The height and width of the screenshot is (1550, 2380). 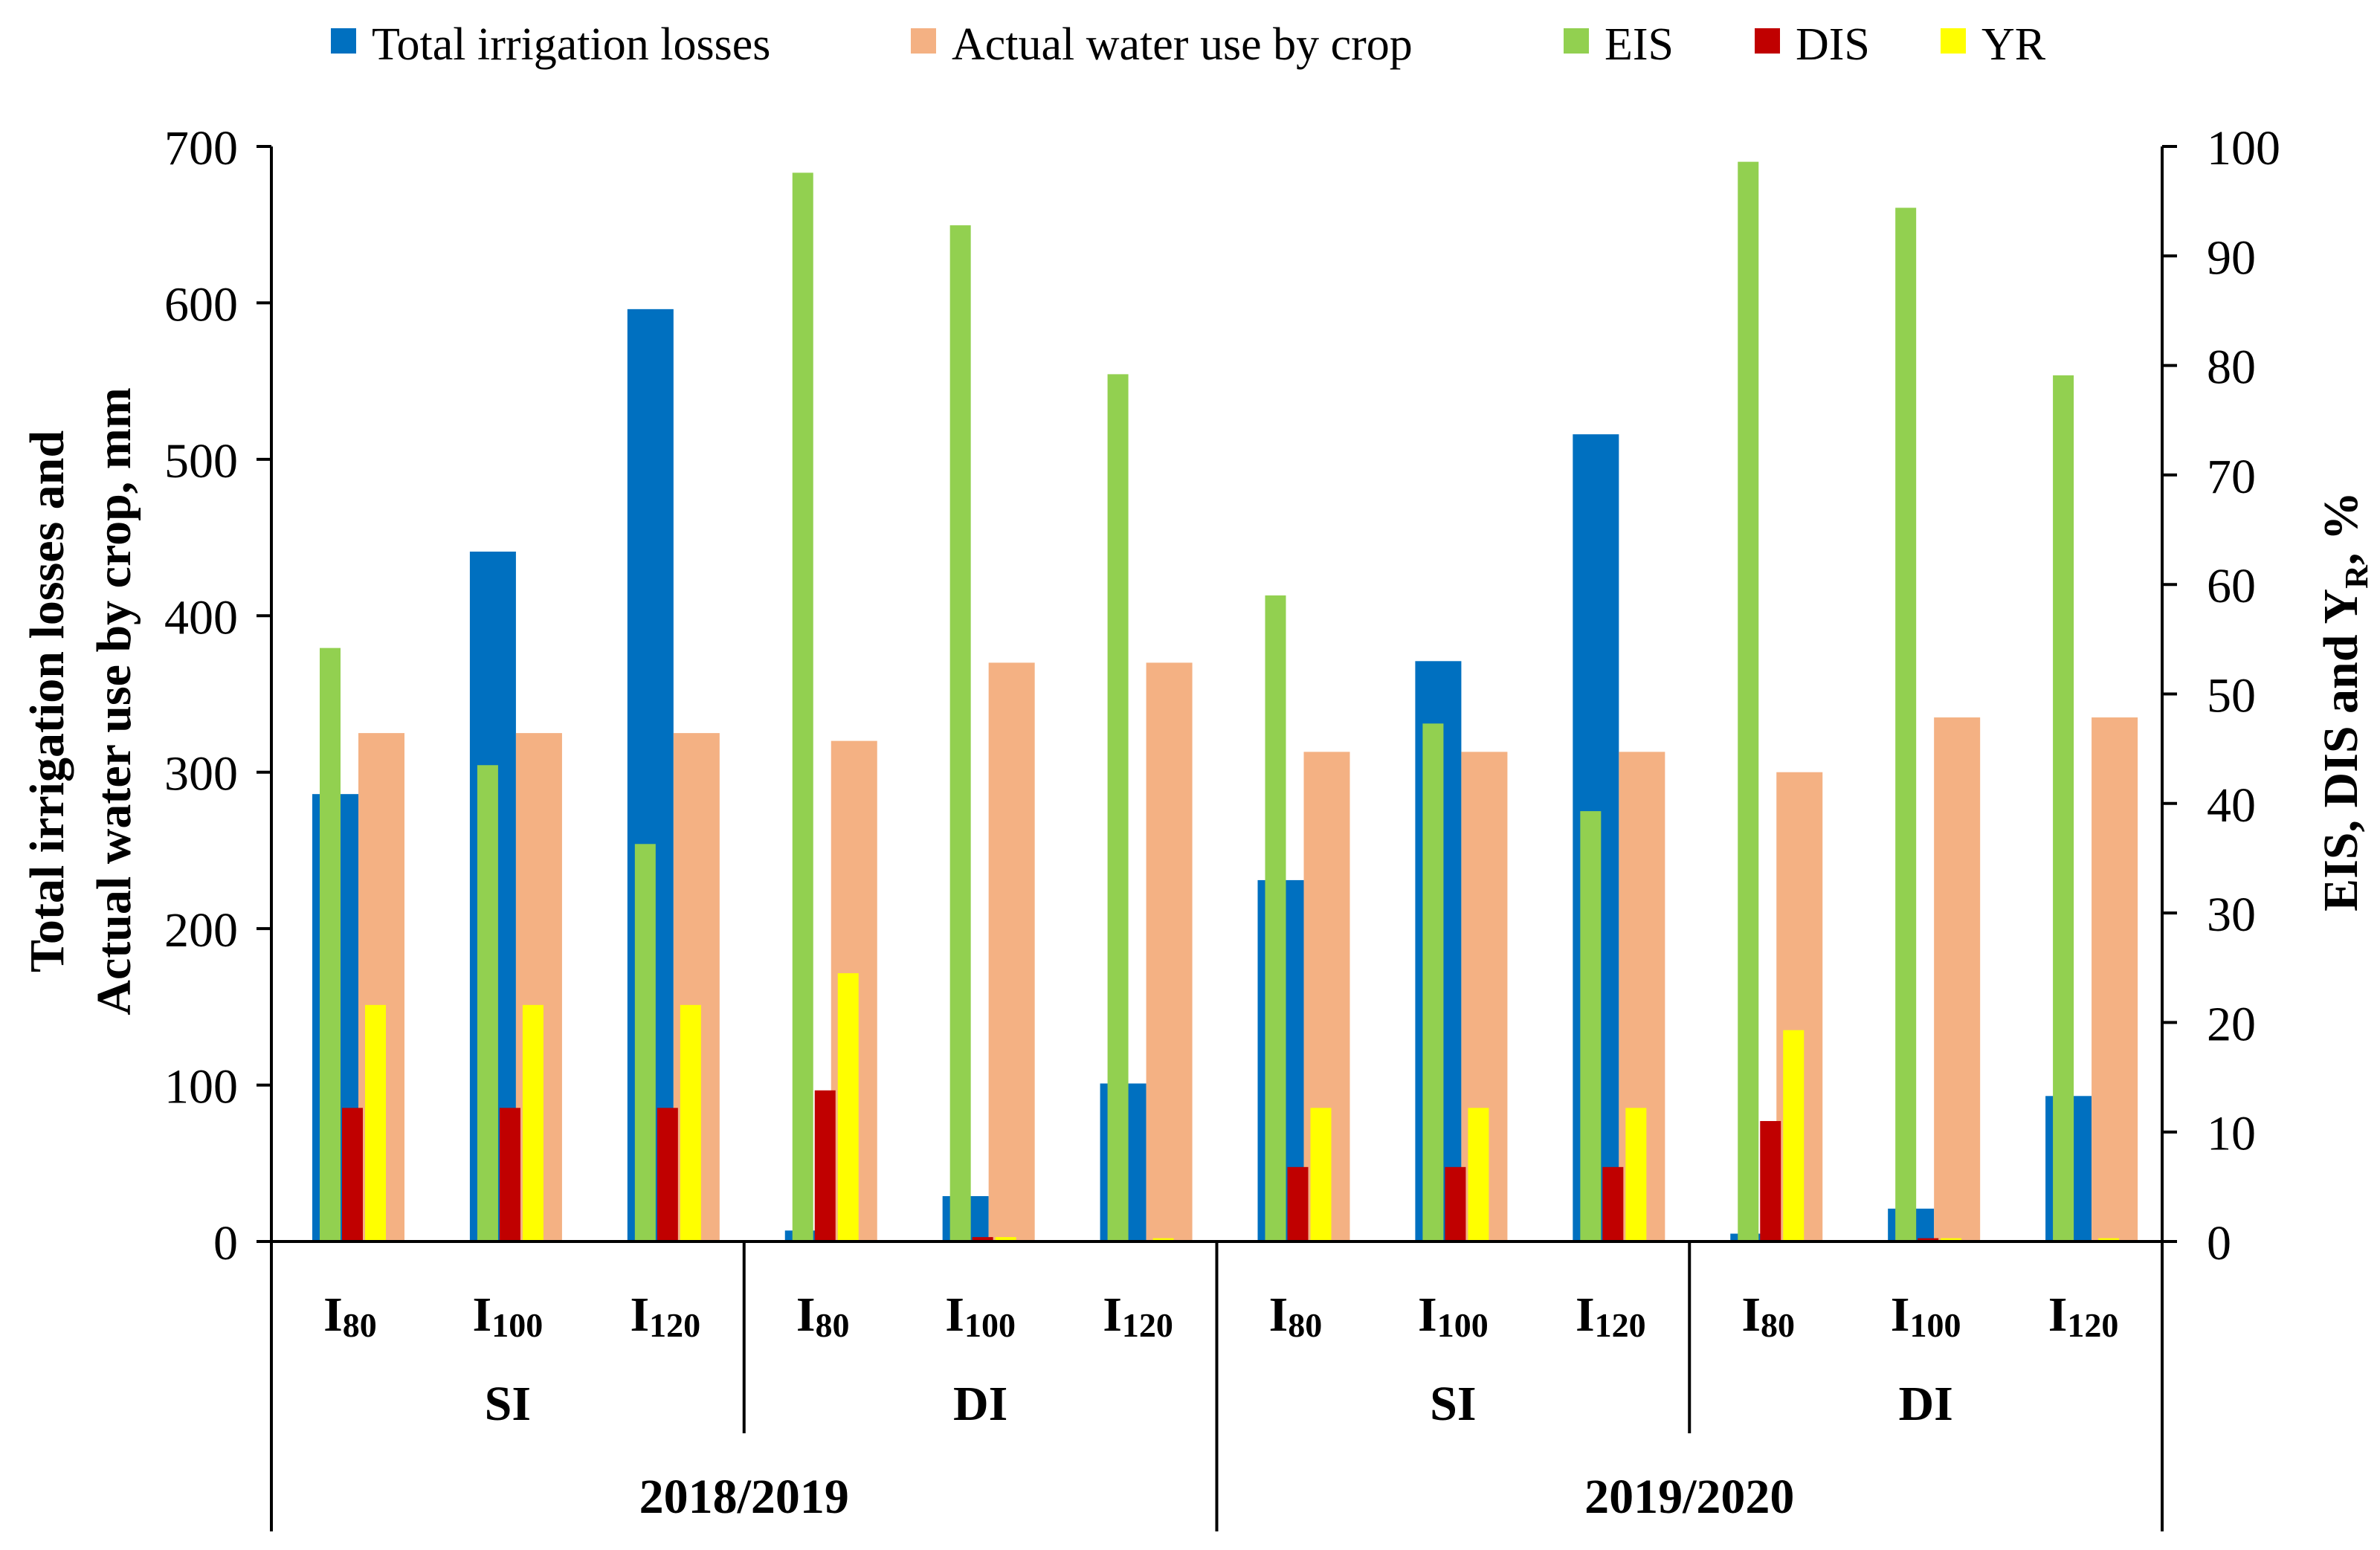 I want to click on legend-label-yr: YR, so click(x=2014, y=44).